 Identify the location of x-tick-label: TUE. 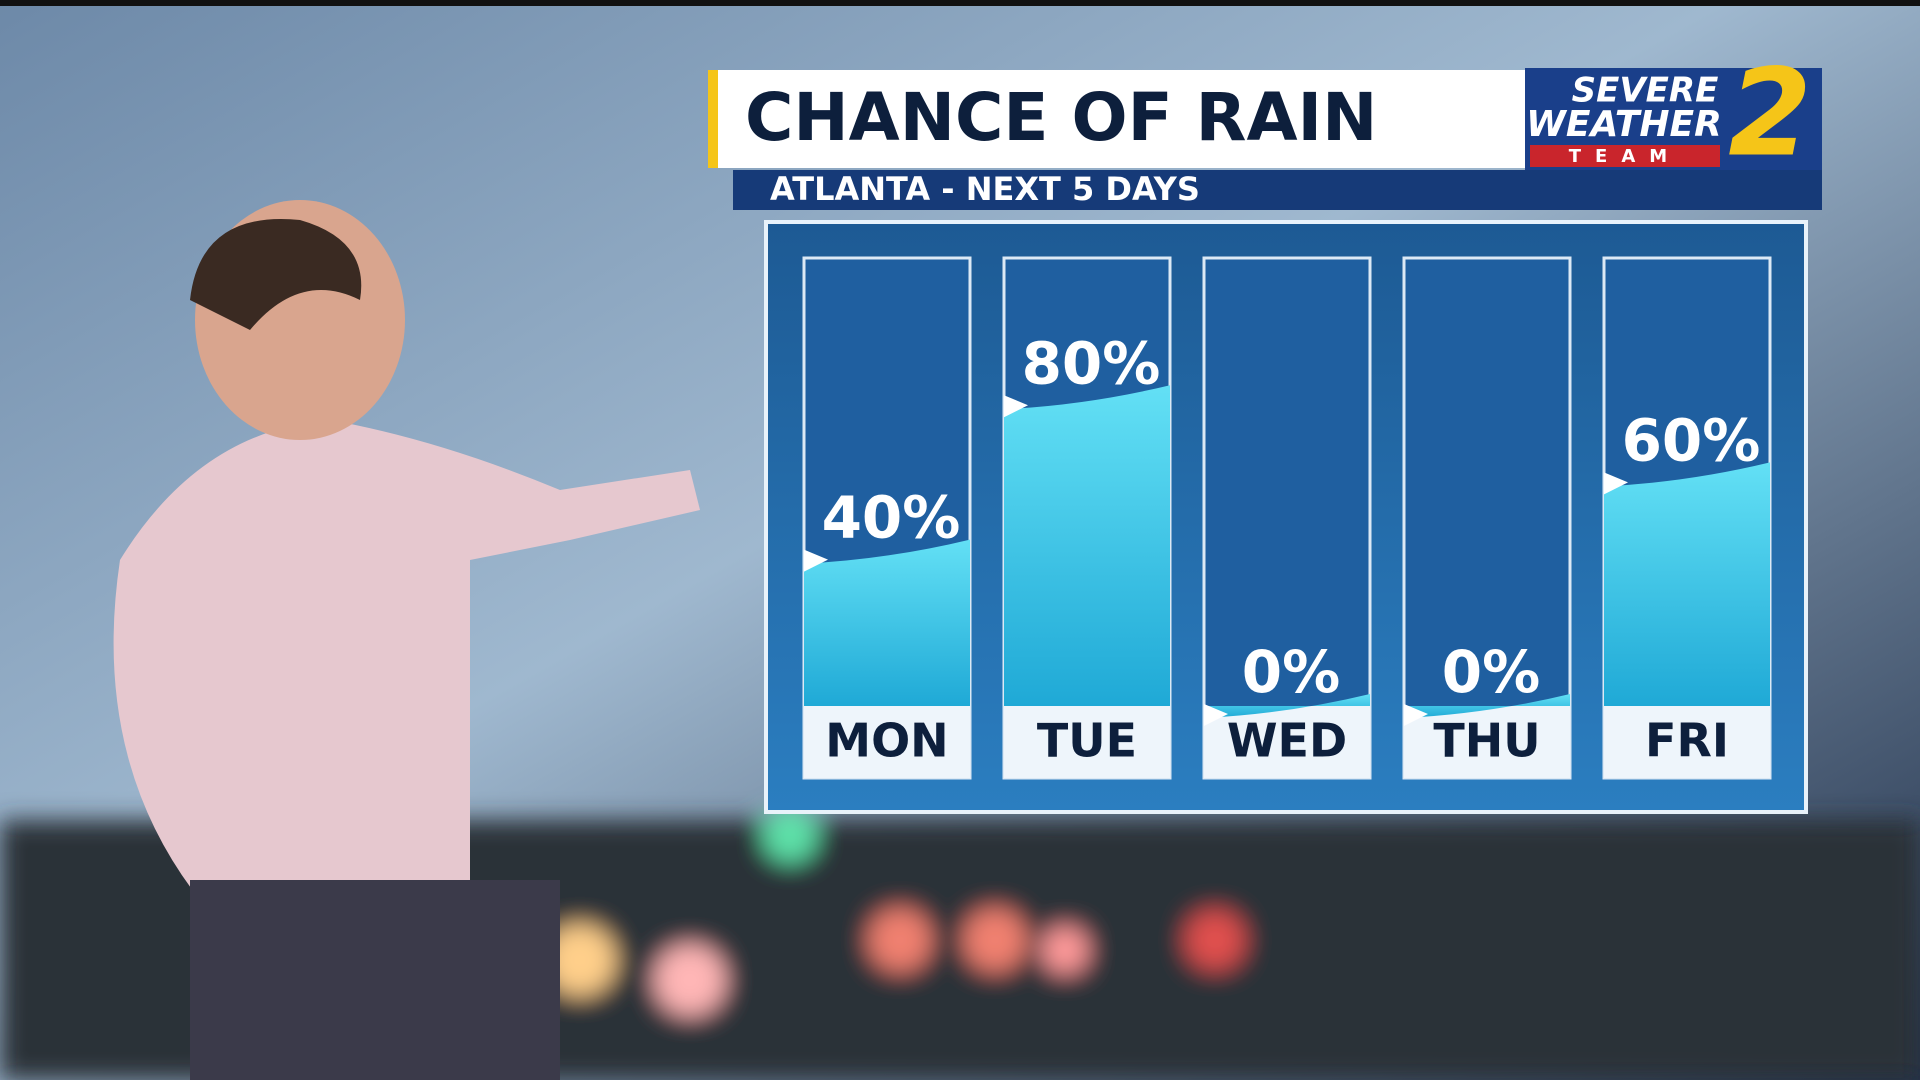
(1087, 741).